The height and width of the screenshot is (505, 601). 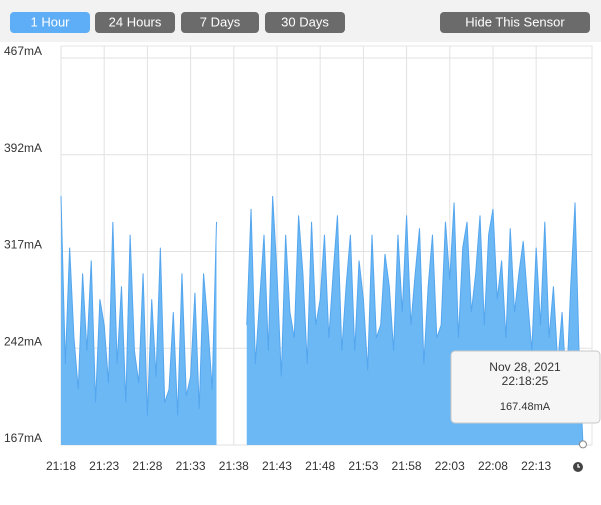 I want to click on range-button-label: 1 Hour, so click(x=50, y=21).